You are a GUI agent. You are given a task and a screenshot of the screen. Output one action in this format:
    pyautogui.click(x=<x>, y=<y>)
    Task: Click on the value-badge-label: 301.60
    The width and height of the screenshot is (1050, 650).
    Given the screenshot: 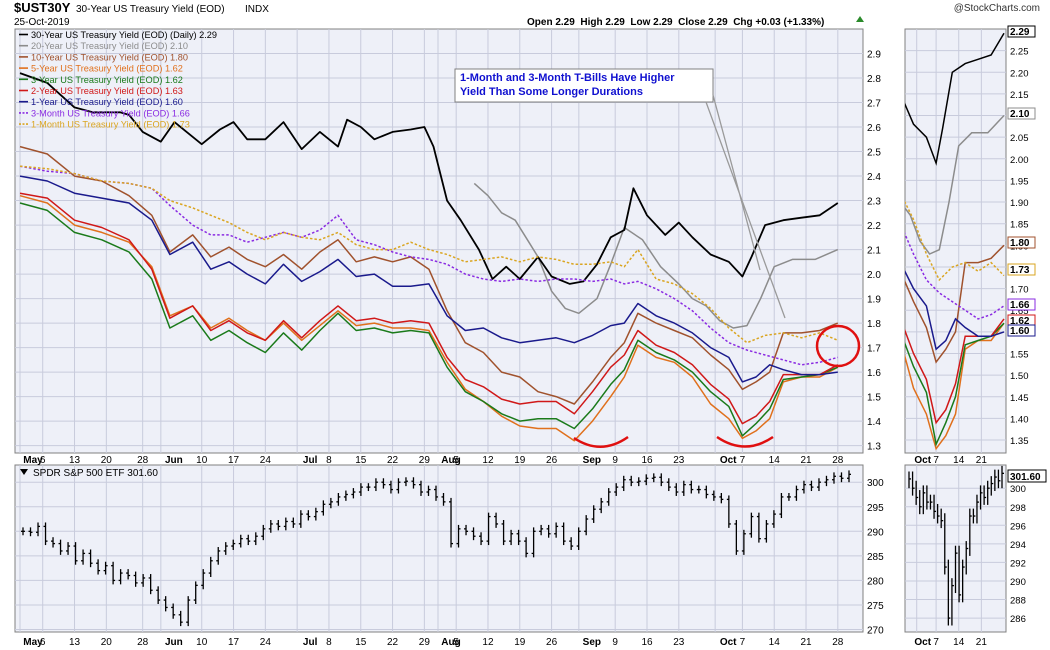 What is the action you would take?
    pyautogui.click(x=1025, y=477)
    